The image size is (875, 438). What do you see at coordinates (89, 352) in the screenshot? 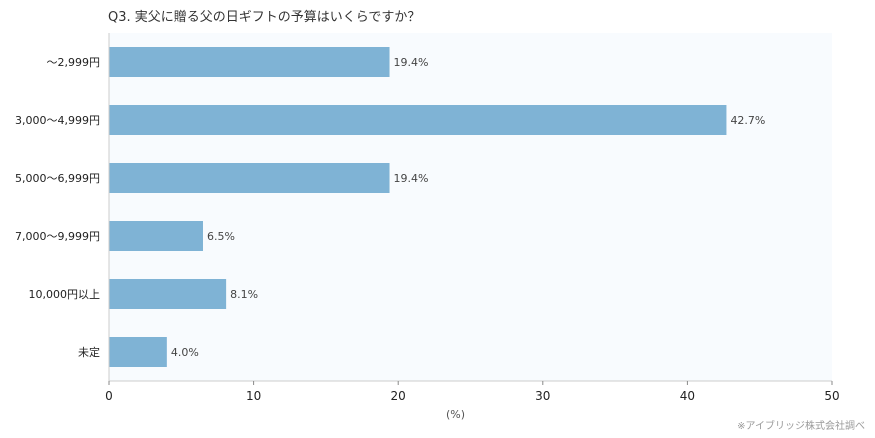
I see `category-label: 未定` at bounding box center [89, 352].